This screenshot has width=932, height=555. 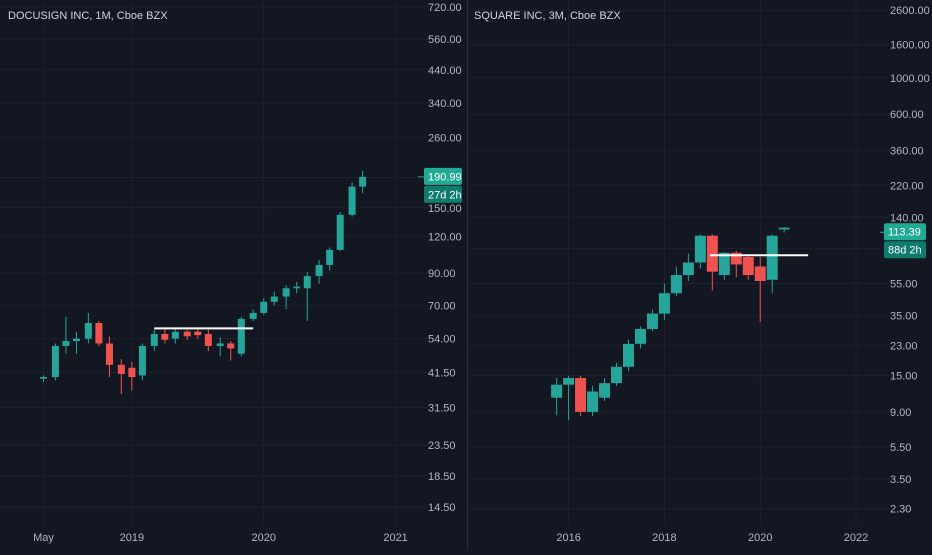 I want to click on y-tick-label: 150.00, so click(x=445, y=209).